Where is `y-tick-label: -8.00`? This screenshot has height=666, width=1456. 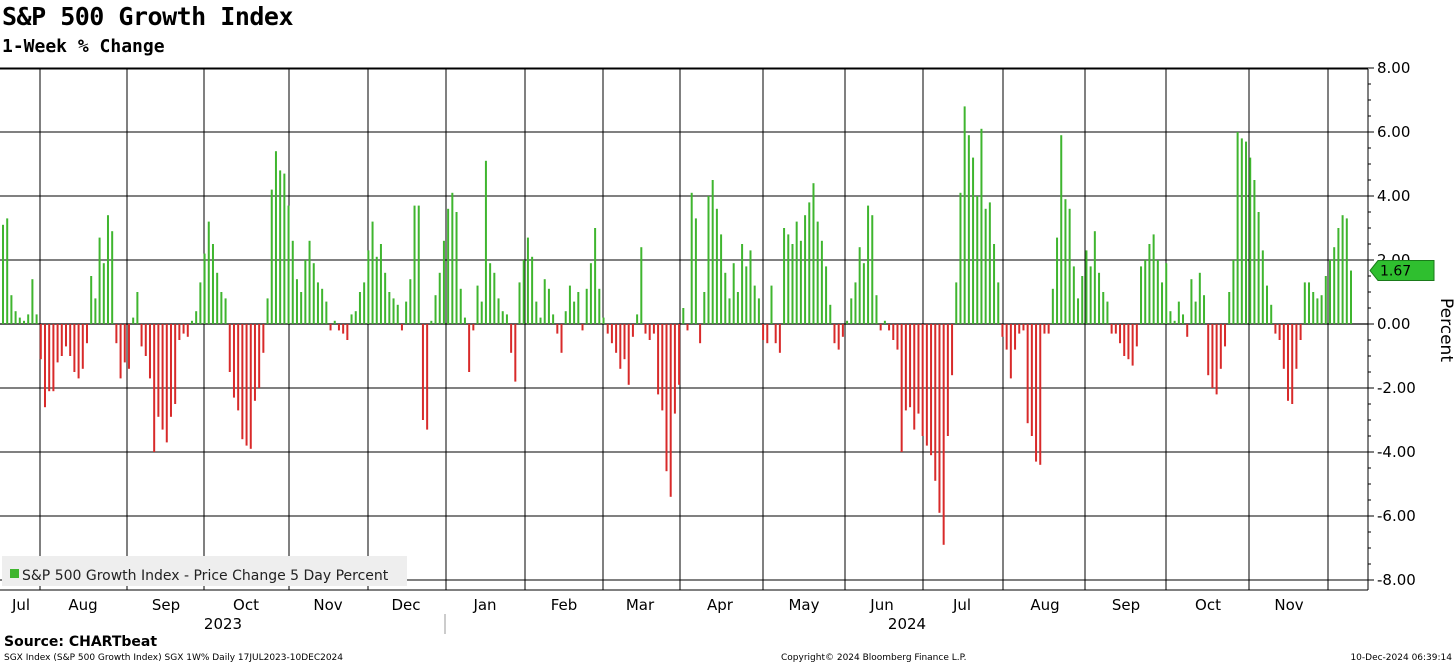
y-tick-label: -8.00 is located at coordinates (1396, 580).